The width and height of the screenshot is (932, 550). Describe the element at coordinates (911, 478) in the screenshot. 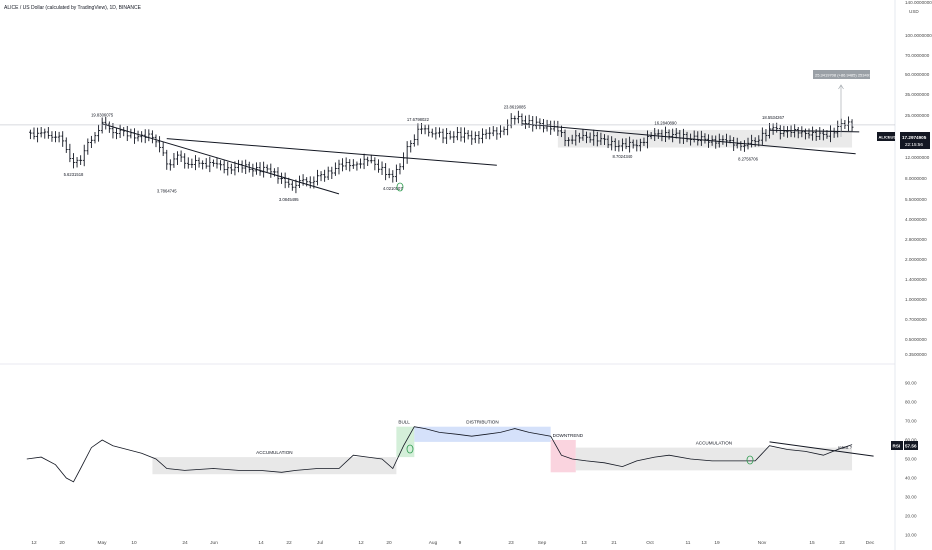

I see `rsi-tick-label: 40.00` at that location.